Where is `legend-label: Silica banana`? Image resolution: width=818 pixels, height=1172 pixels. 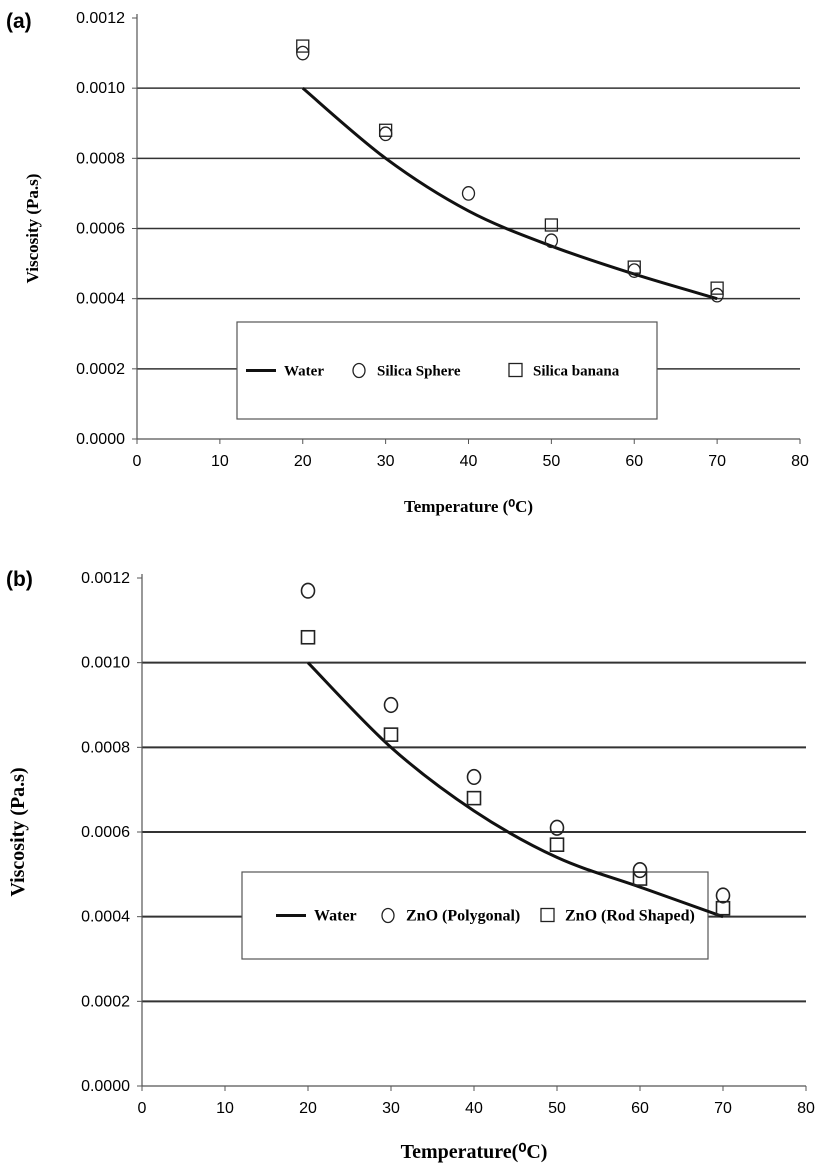
legend-label: Silica banana is located at coordinates (576, 372).